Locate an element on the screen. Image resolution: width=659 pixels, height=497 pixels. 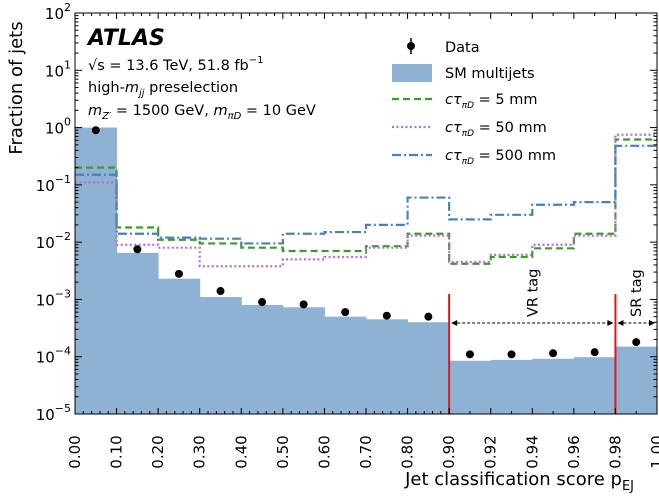
y-axis-title: Fraction of jets is located at coordinates (16, 87).